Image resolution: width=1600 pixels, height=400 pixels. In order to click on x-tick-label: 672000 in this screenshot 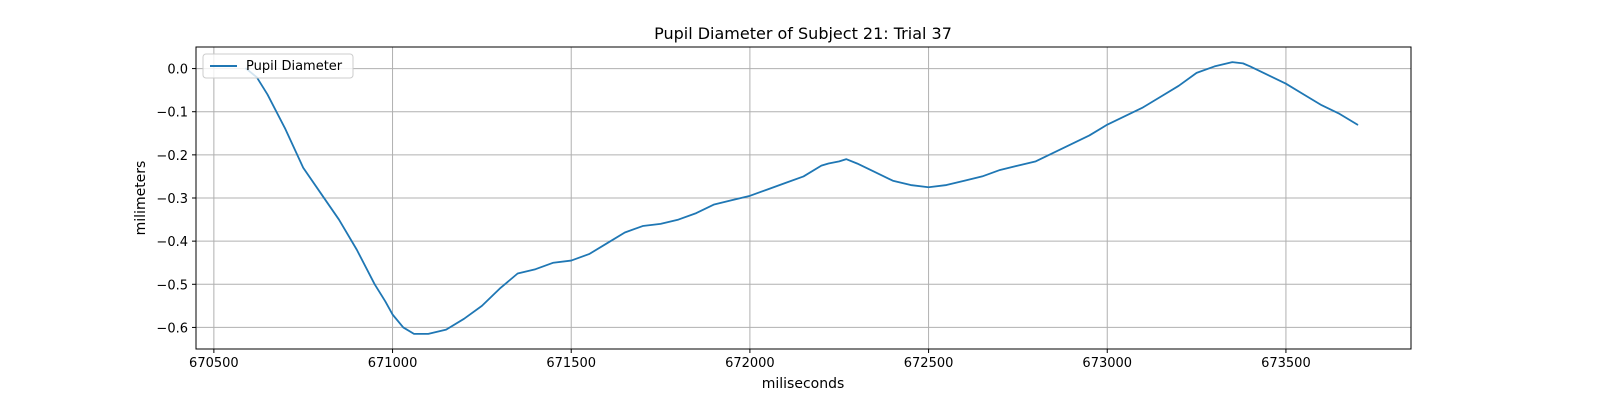, I will do `click(750, 363)`.